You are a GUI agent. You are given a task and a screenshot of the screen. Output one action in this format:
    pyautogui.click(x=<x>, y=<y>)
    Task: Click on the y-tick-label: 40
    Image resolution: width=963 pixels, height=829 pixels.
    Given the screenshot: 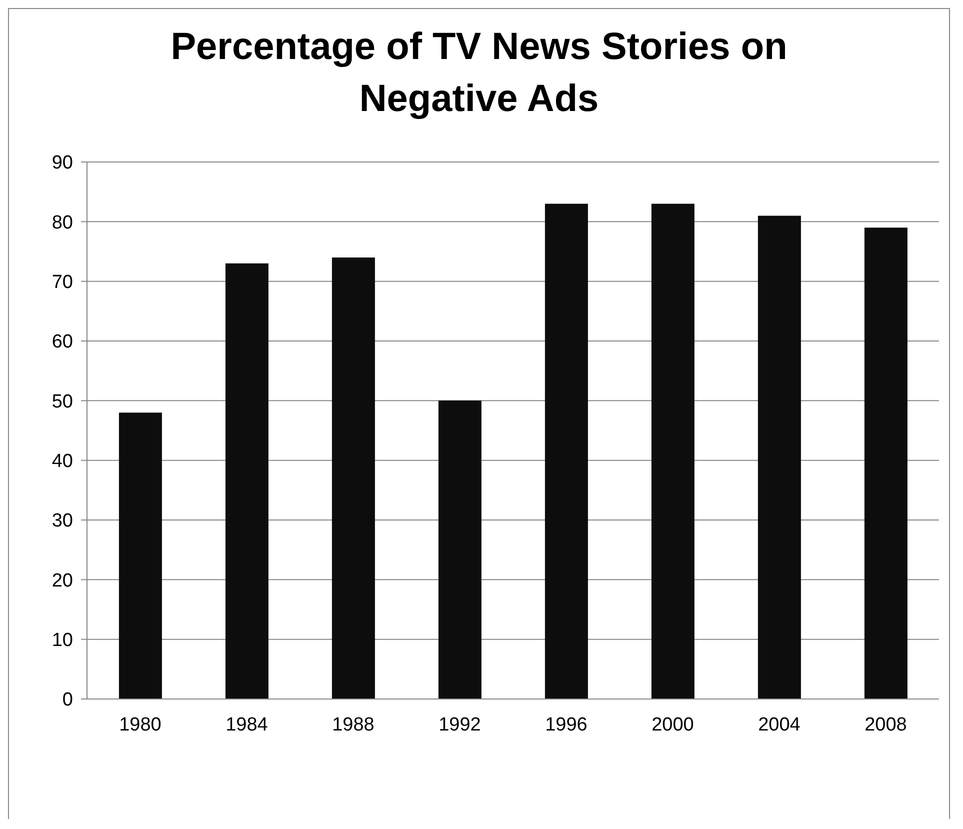 What is the action you would take?
    pyautogui.click(x=62, y=461)
    